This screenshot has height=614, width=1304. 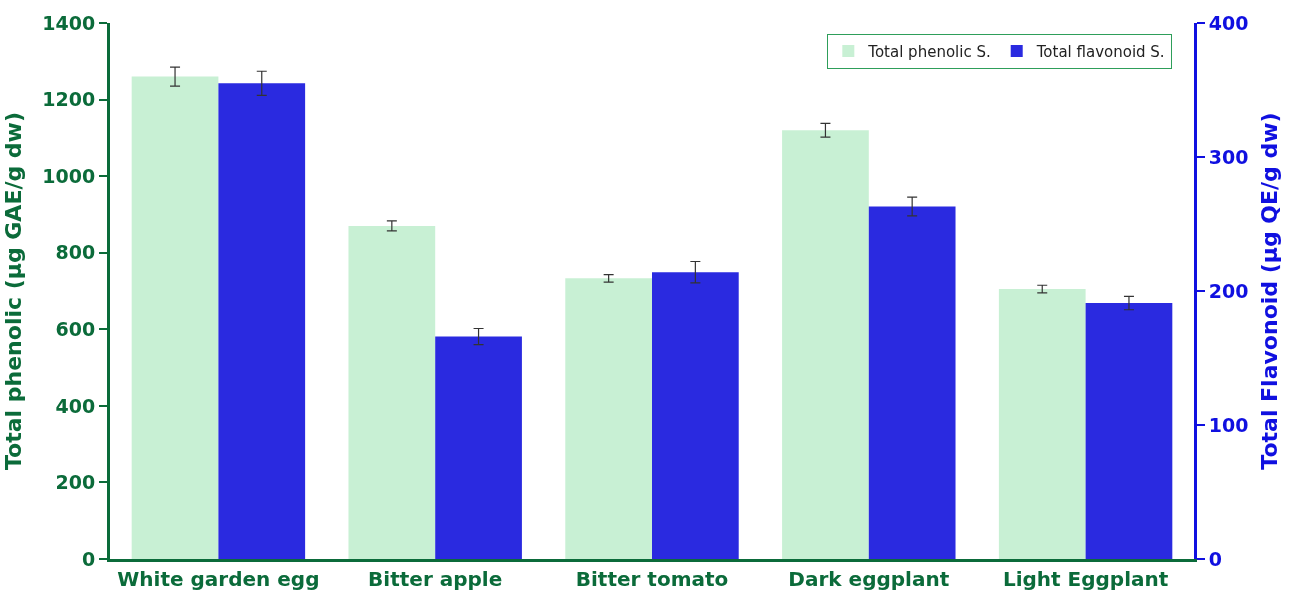 What do you see at coordinates (69, 99) in the screenshot?
I see `y-tick-label: 1200` at bounding box center [69, 99].